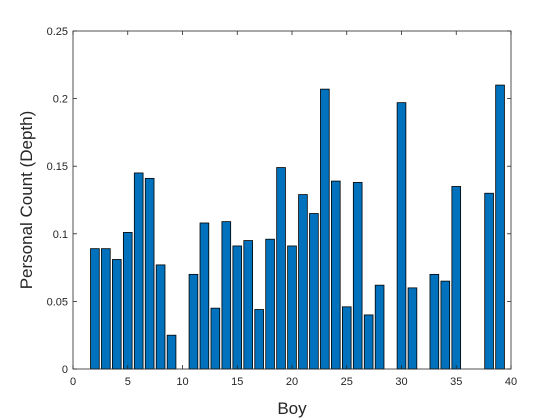 The image size is (560, 420). What do you see at coordinates (60, 235) in the screenshot?
I see `y-tick-label: 0.1` at bounding box center [60, 235].